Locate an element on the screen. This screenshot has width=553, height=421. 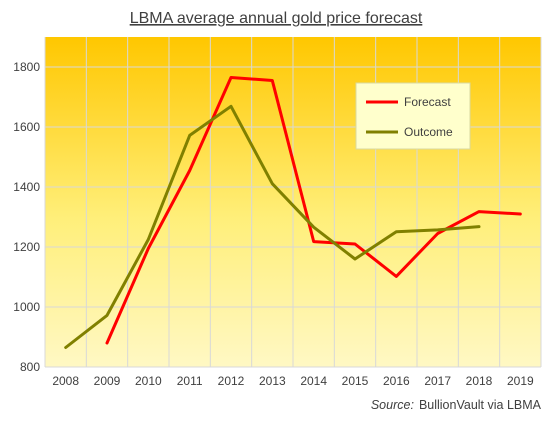
chart-title: LBMA average annual gold price forecast is located at coordinates (276, 18).